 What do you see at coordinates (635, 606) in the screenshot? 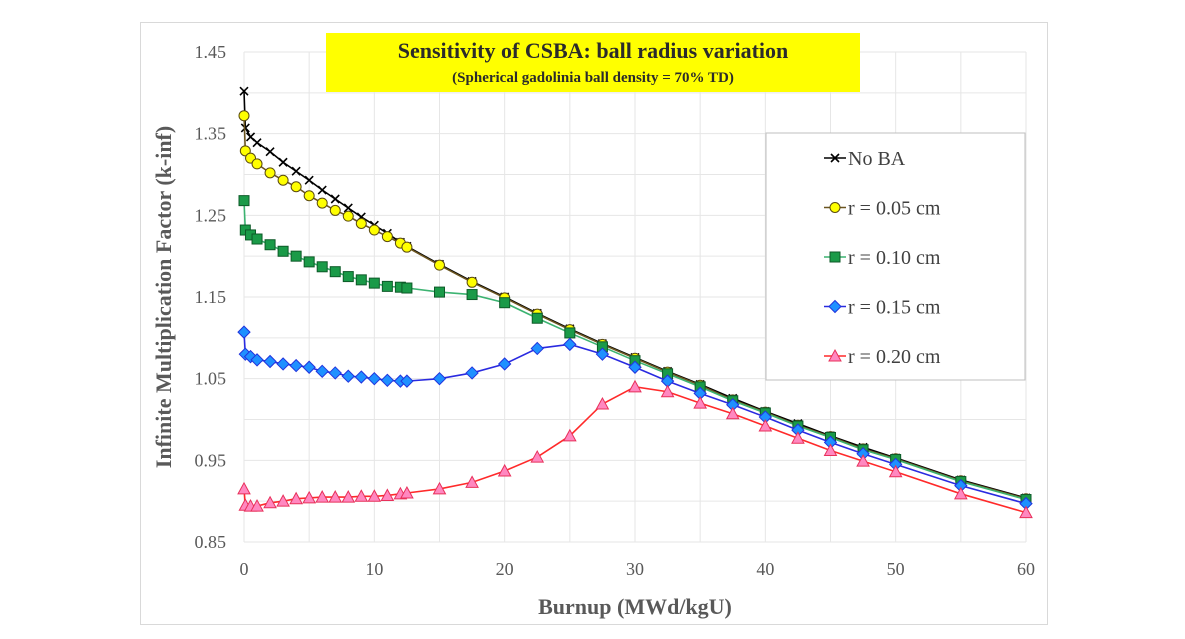
I see `x-axis-label: Burnup (MWd/kgU)` at bounding box center [635, 606].